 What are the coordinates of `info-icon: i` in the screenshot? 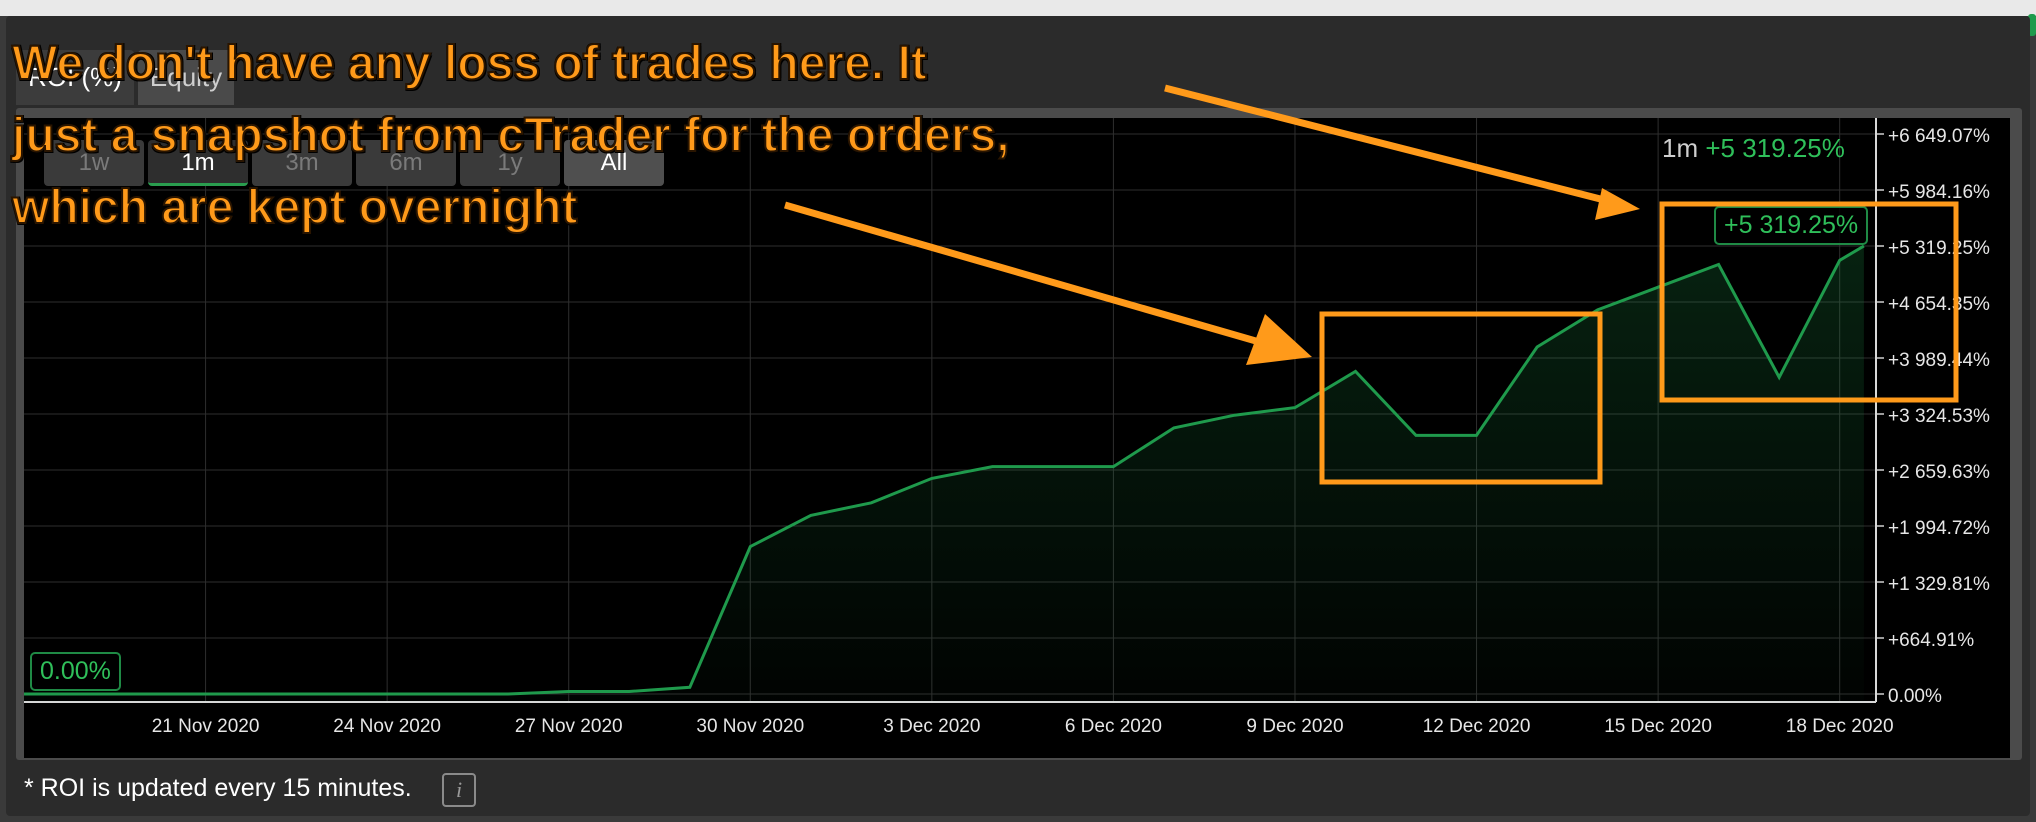 It's located at (459, 790).